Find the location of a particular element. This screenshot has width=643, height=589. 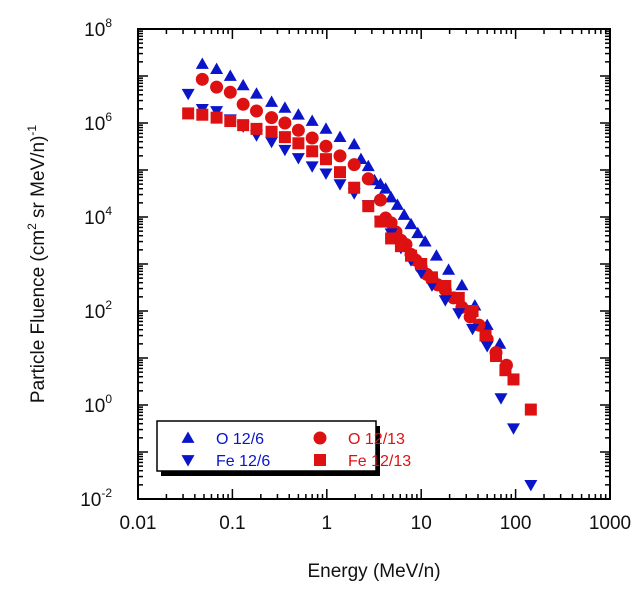

legend: O 12/6 Fe 12/6 O 12/13 Fe 12/13 is located at coordinates (283, 448).